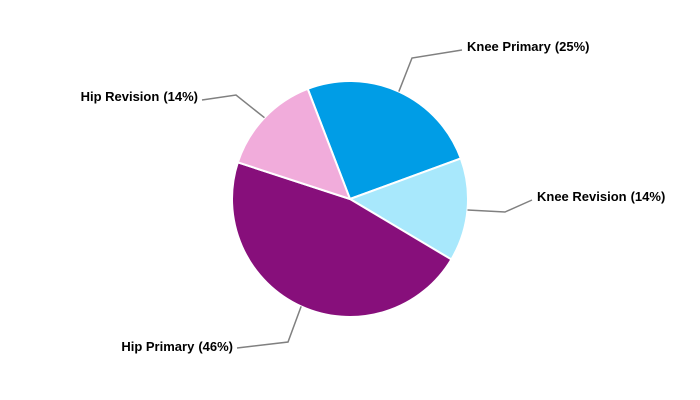  I want to click on value-label: (25%), so click(572, 46).